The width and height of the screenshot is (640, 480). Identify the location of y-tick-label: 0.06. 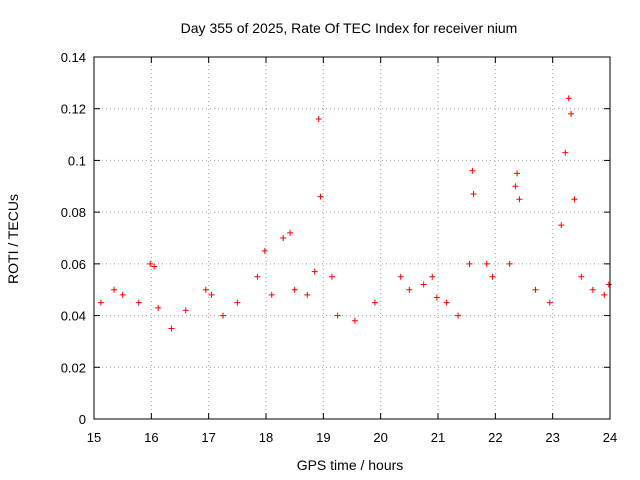
(73, 264).